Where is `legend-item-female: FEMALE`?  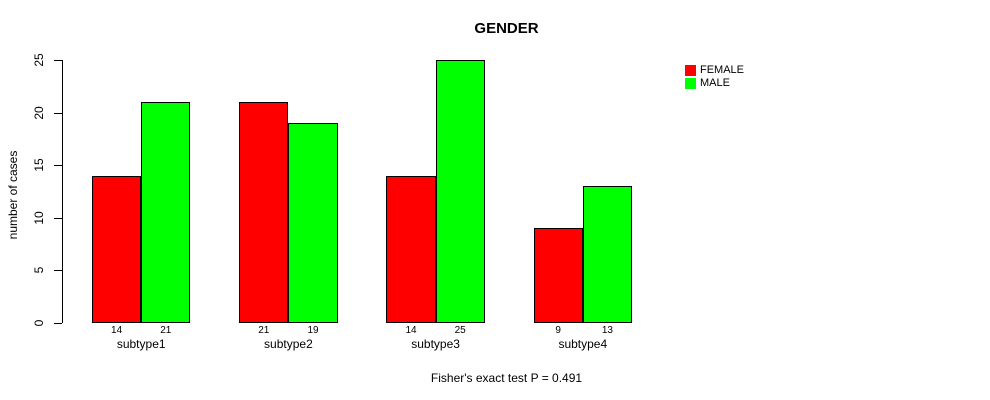 legend-item-female: FEMALE is located at coordinates (714, 70).